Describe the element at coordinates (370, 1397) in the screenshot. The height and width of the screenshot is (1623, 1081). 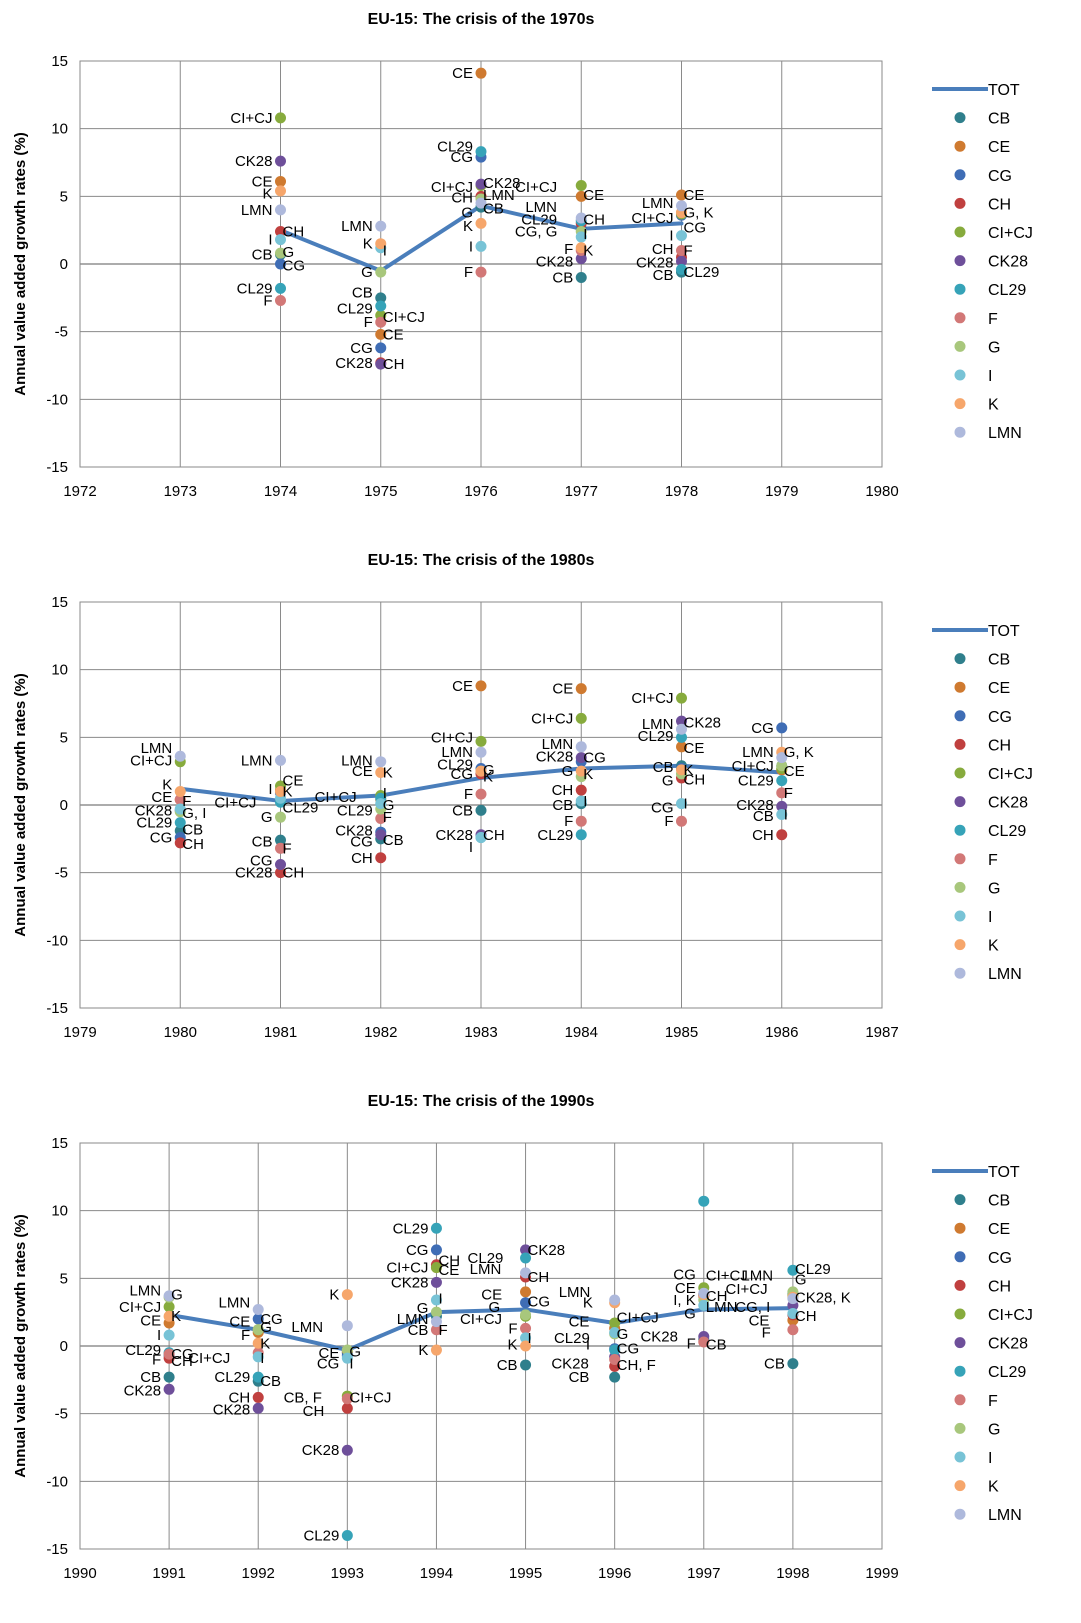
I see `point-label: CI+CJ` at that location.